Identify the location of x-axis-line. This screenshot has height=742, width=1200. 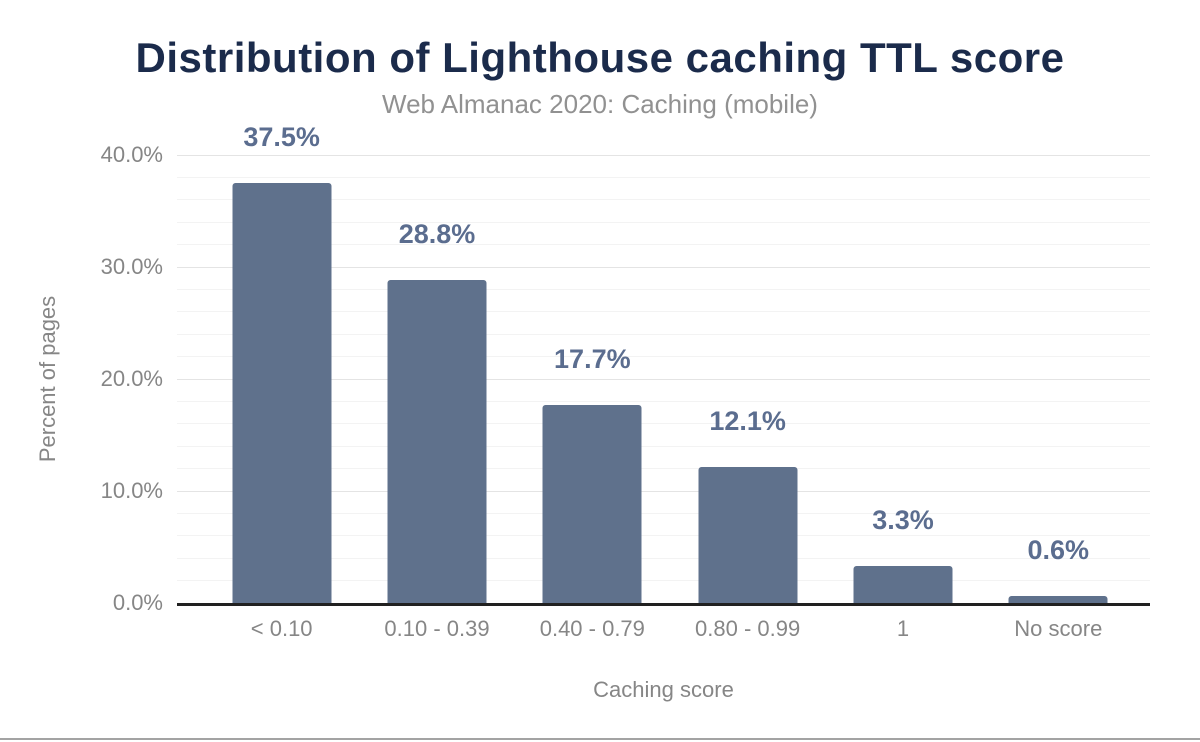
(663, 604).